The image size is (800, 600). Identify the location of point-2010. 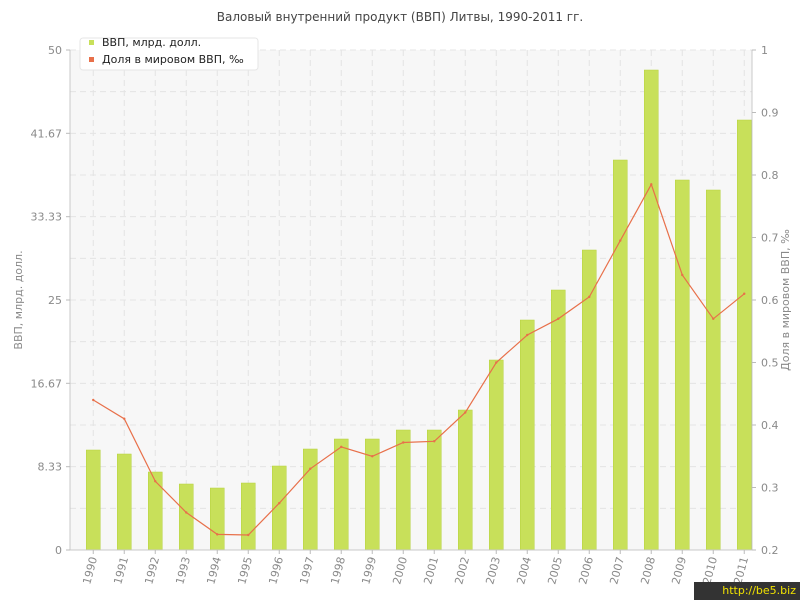
(713, 318).